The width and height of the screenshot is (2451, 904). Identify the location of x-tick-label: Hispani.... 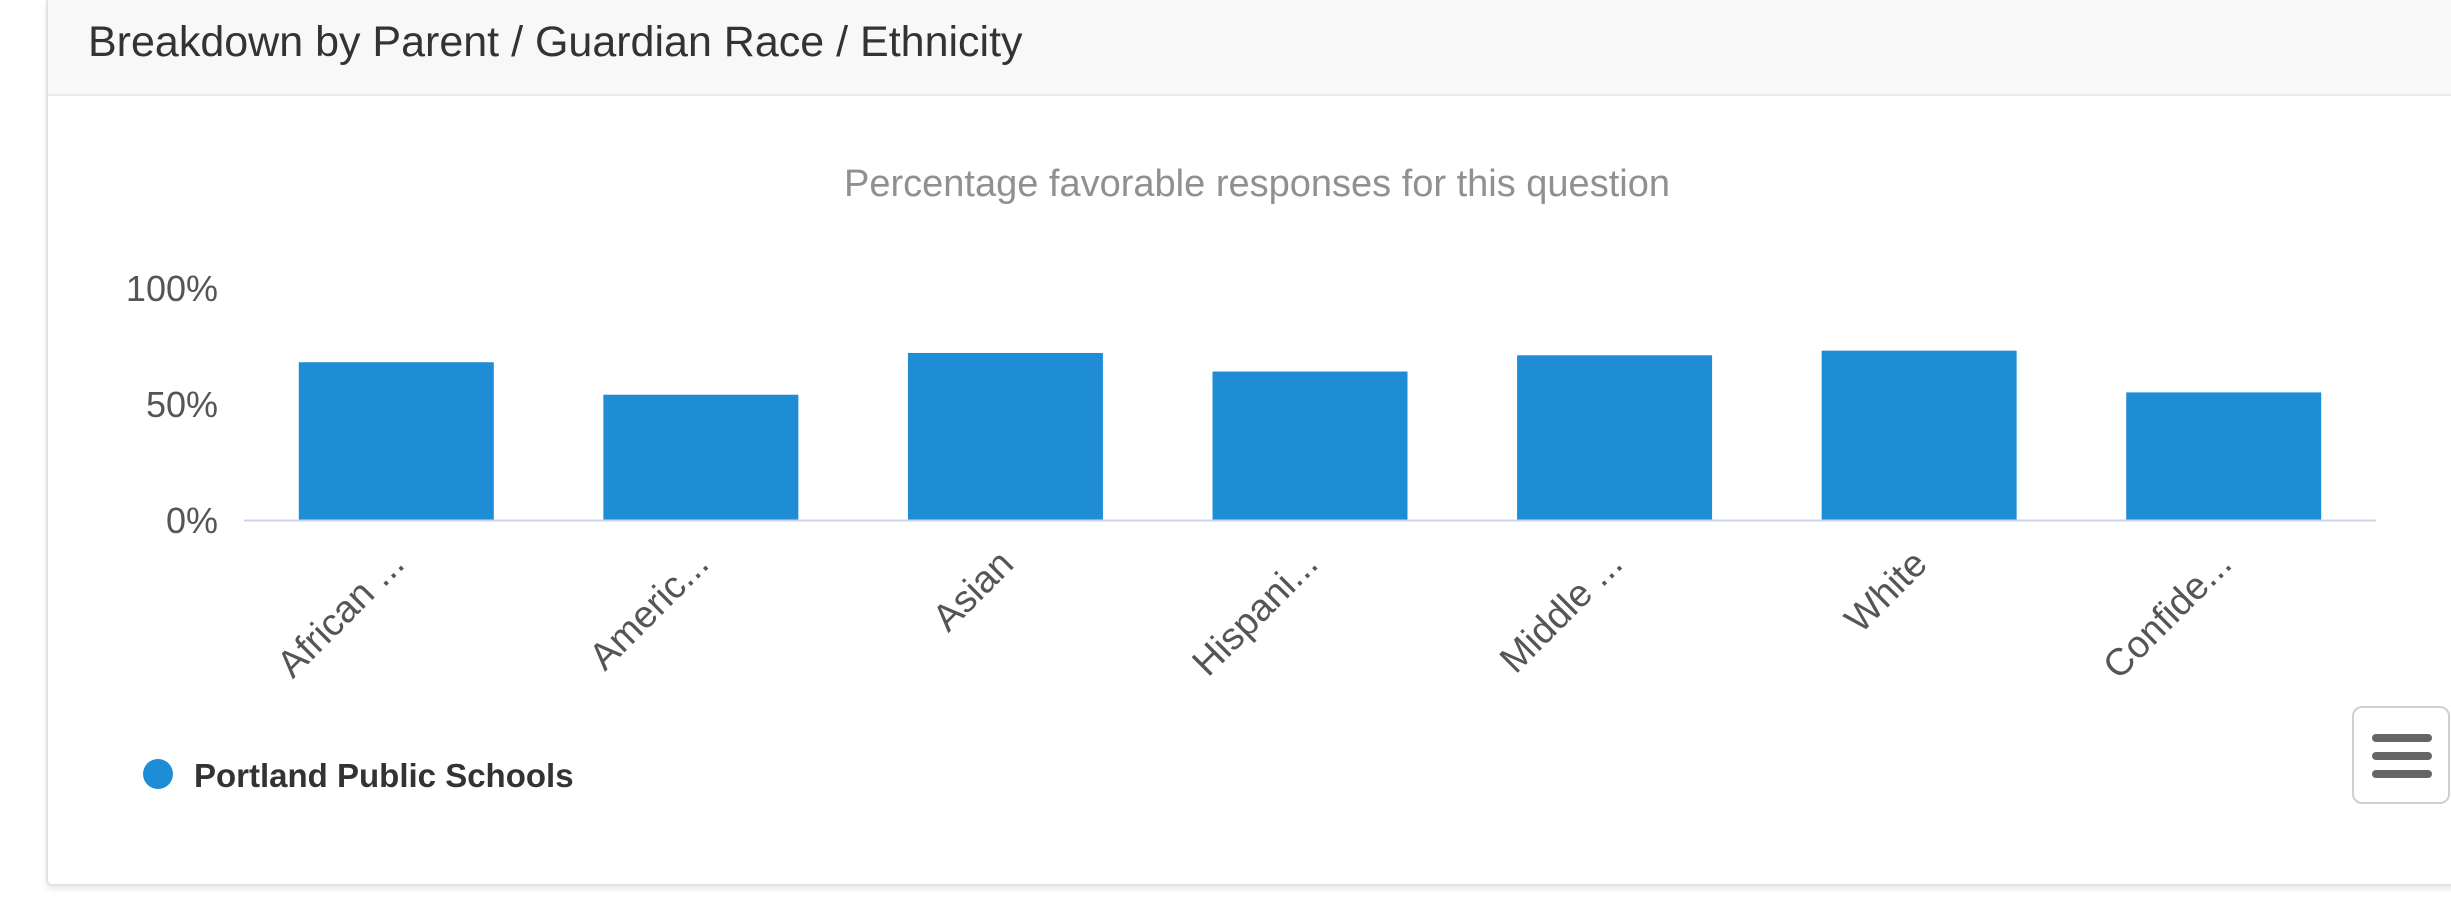
(1256, 614).